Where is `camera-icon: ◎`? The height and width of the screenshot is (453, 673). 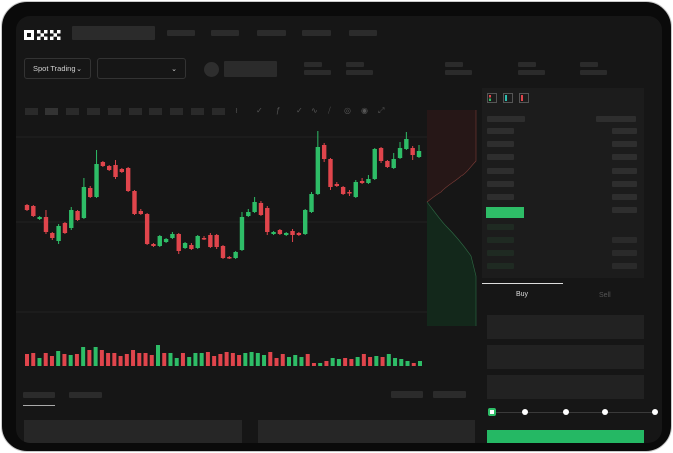 camera-icon: ◎ is located at coordinates (347, 110).